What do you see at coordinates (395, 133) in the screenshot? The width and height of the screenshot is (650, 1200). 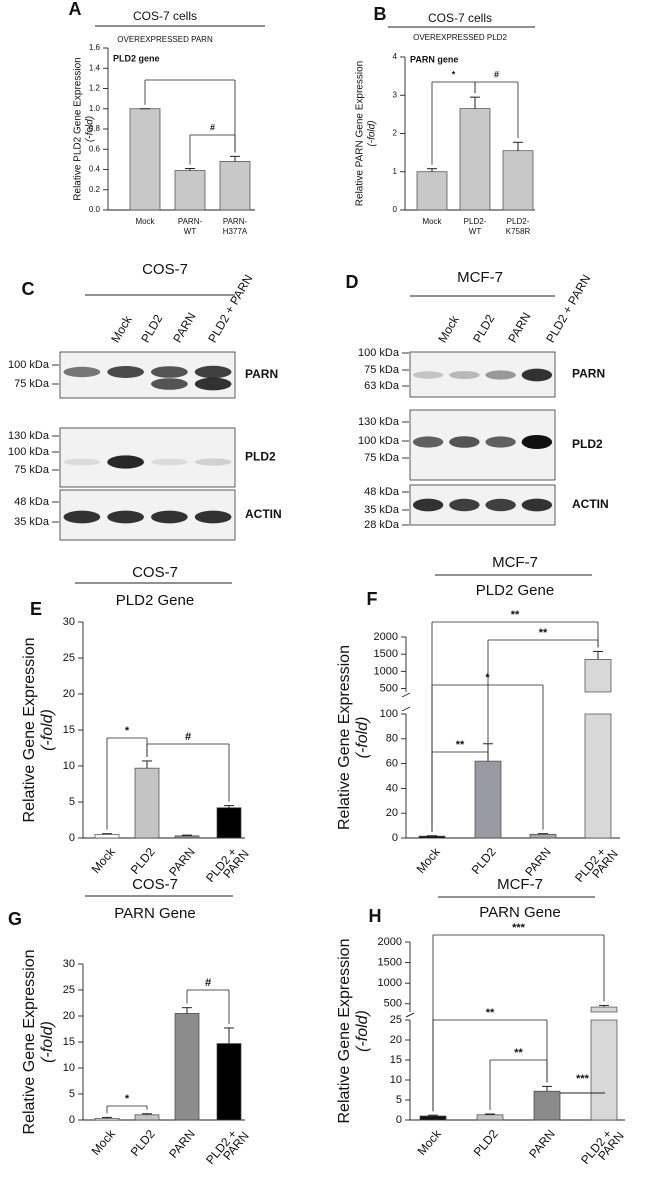 I see `y-tick-label: 2` at bounding box center [395, 133].